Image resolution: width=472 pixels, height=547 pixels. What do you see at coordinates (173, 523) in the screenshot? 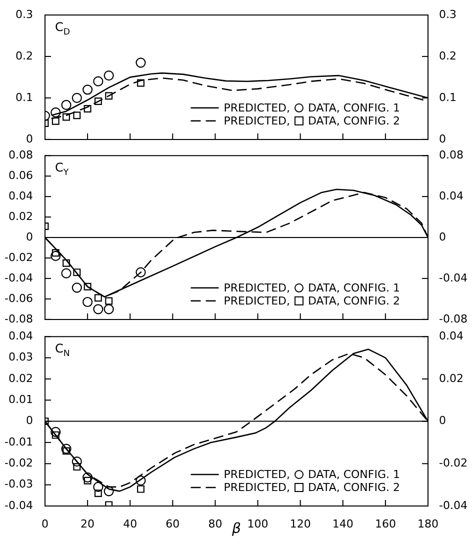
I see `x-tick-label: 60` at bounding box center [173, 523].